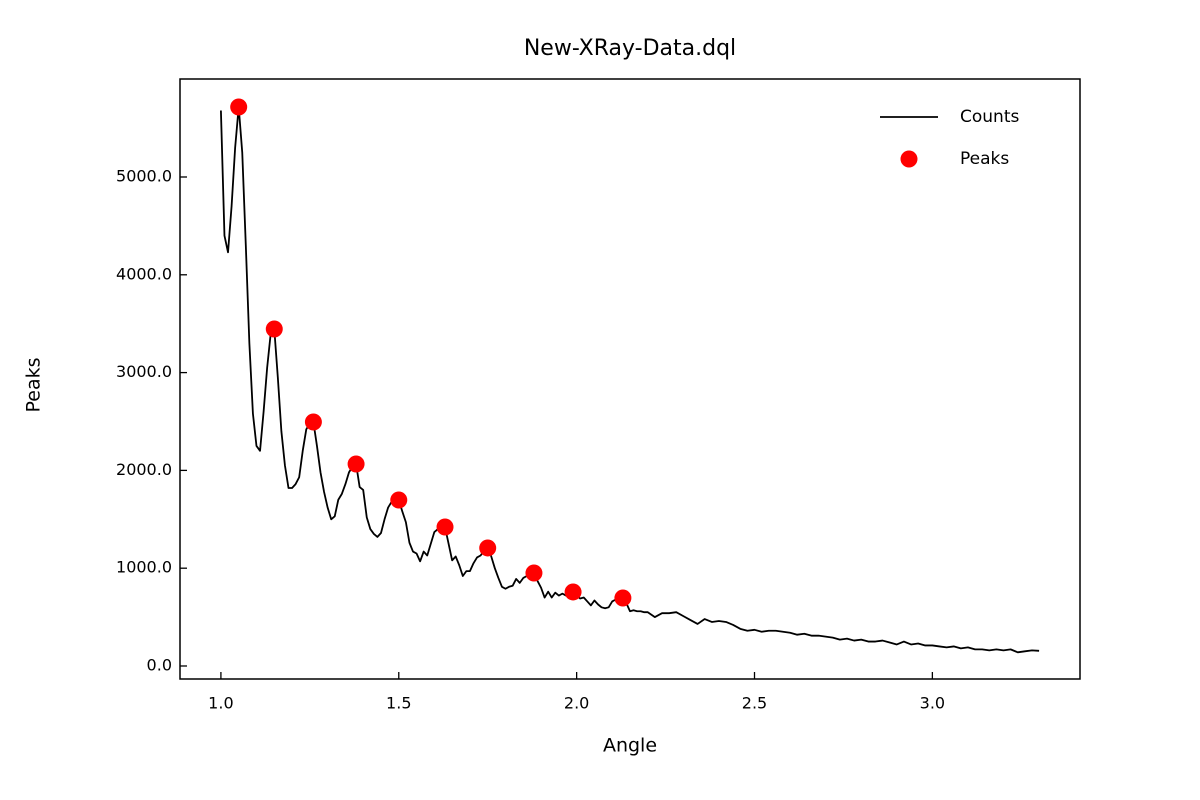 Image resolution: width=1200 pixels, height=800 pixels. I want to click on x-tick-label: 3.0, so click(932, 703).